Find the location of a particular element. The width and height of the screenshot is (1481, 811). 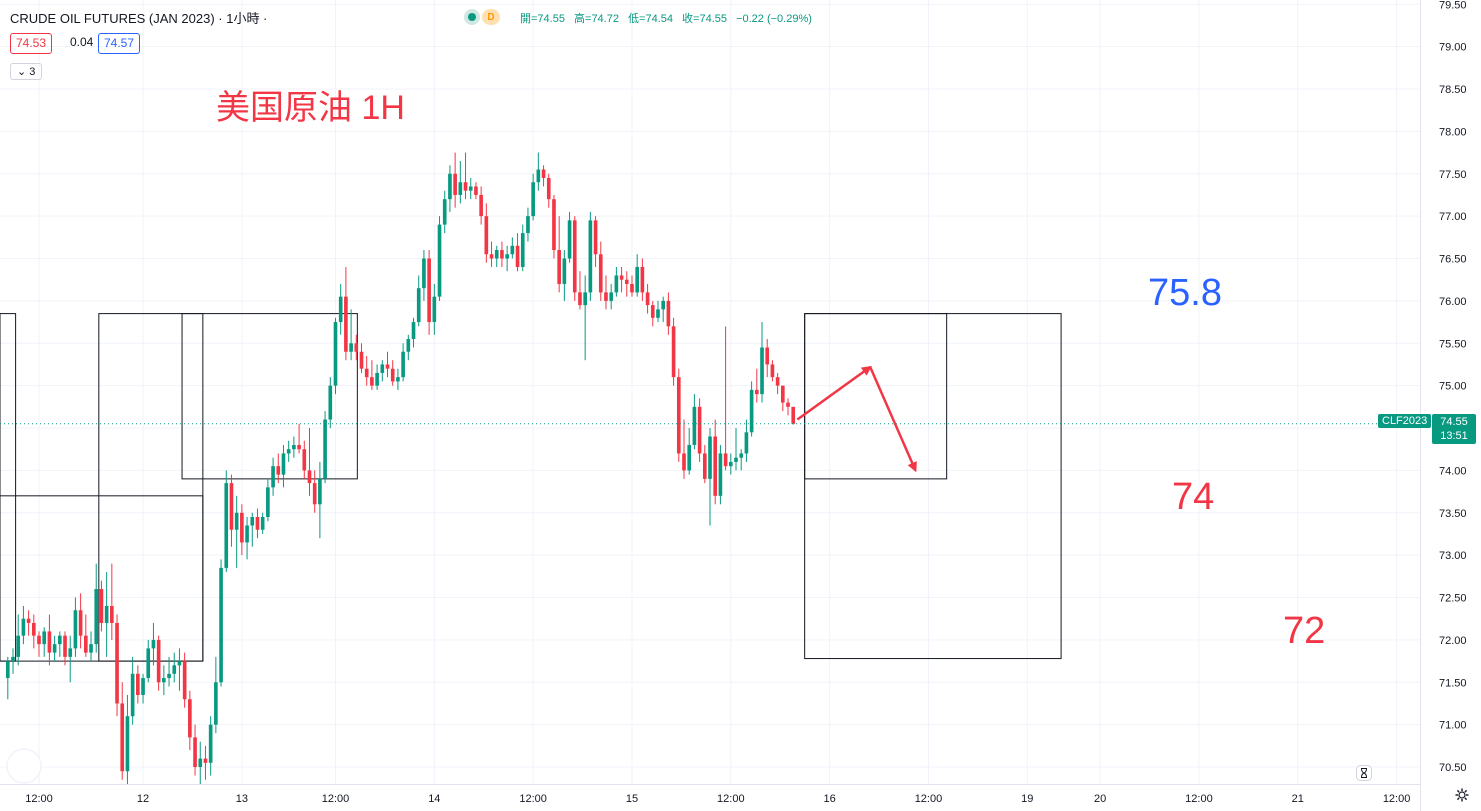

y-tick-label: 70.50 is located at coordinates (1453, 768).